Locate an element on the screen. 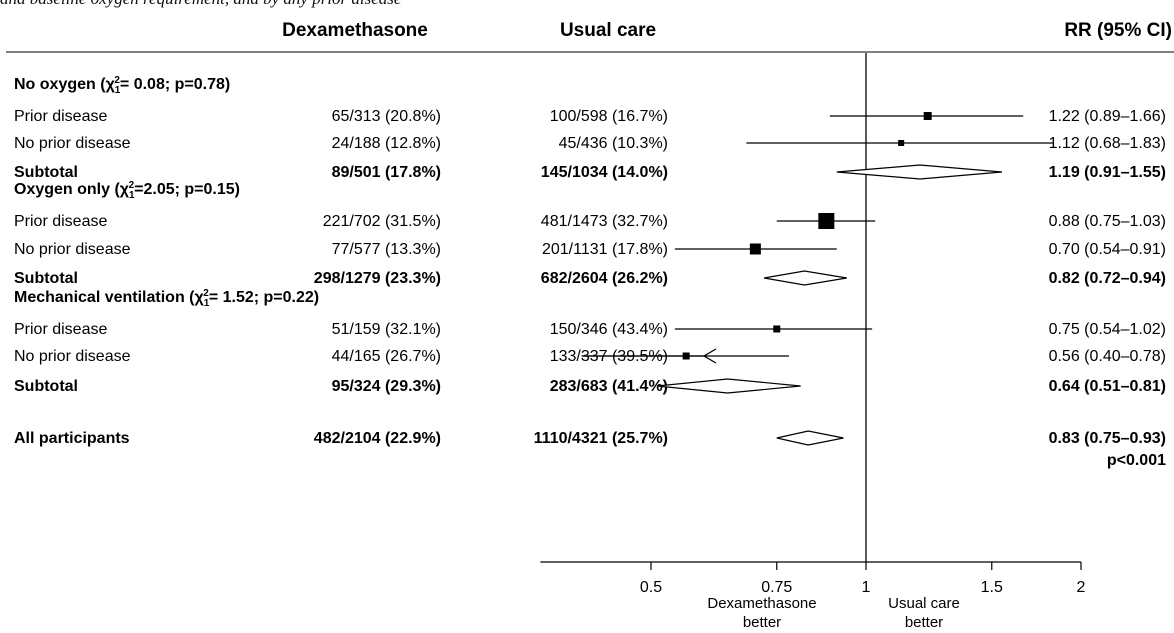  row-dex: 51/159 (32.1%) is located at coordinates (386, 329).